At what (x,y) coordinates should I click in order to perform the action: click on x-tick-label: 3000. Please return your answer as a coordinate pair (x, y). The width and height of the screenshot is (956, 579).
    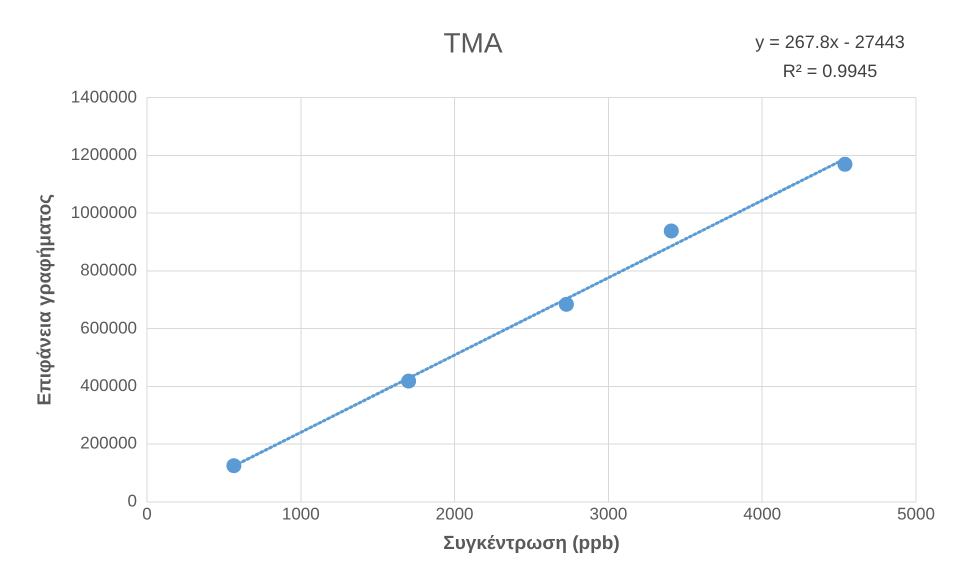
    Looking at the image, I should click on (608, 514).